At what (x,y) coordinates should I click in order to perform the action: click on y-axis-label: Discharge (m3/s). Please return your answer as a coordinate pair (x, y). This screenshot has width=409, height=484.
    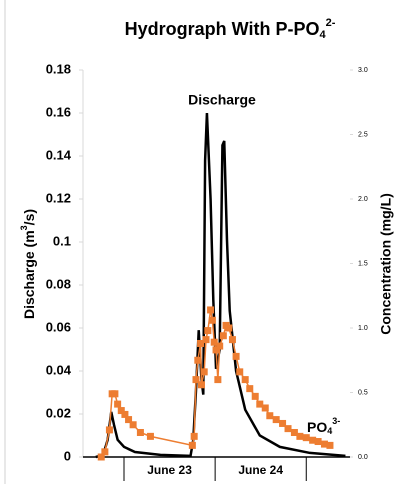
    Looking at the image, I should click on (27, 264).